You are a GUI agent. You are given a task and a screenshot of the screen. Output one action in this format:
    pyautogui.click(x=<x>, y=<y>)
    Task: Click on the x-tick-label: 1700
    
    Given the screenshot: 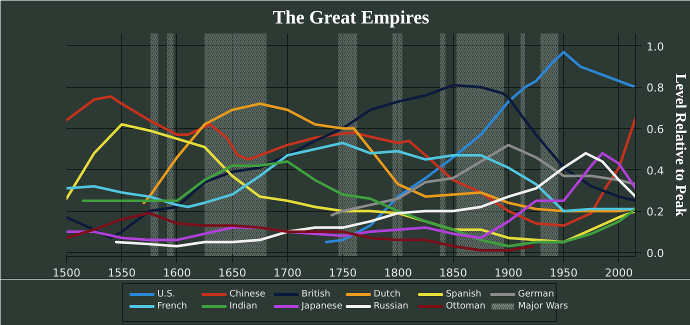 What is the action you would take?
    pyautogui.click(x=287, y=273)
    